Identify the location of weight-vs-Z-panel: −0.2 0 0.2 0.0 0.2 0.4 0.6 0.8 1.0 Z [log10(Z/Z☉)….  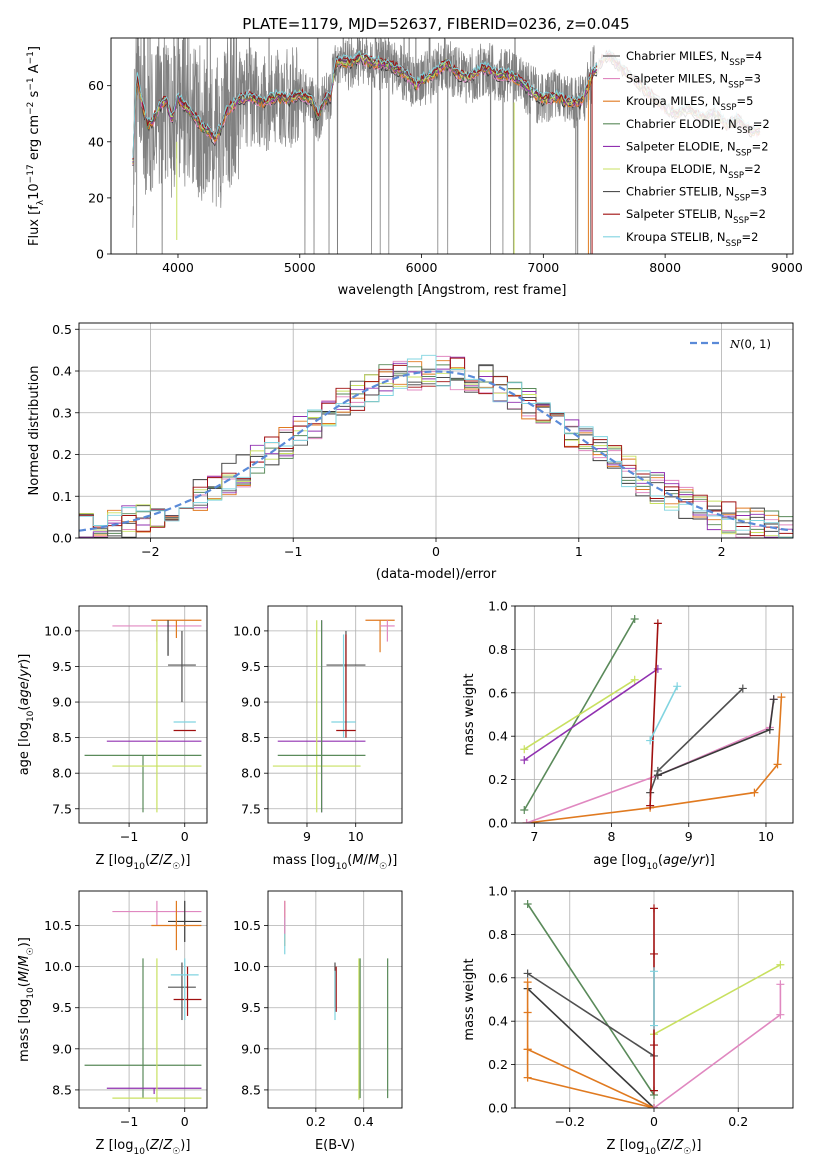
(628, 1020).